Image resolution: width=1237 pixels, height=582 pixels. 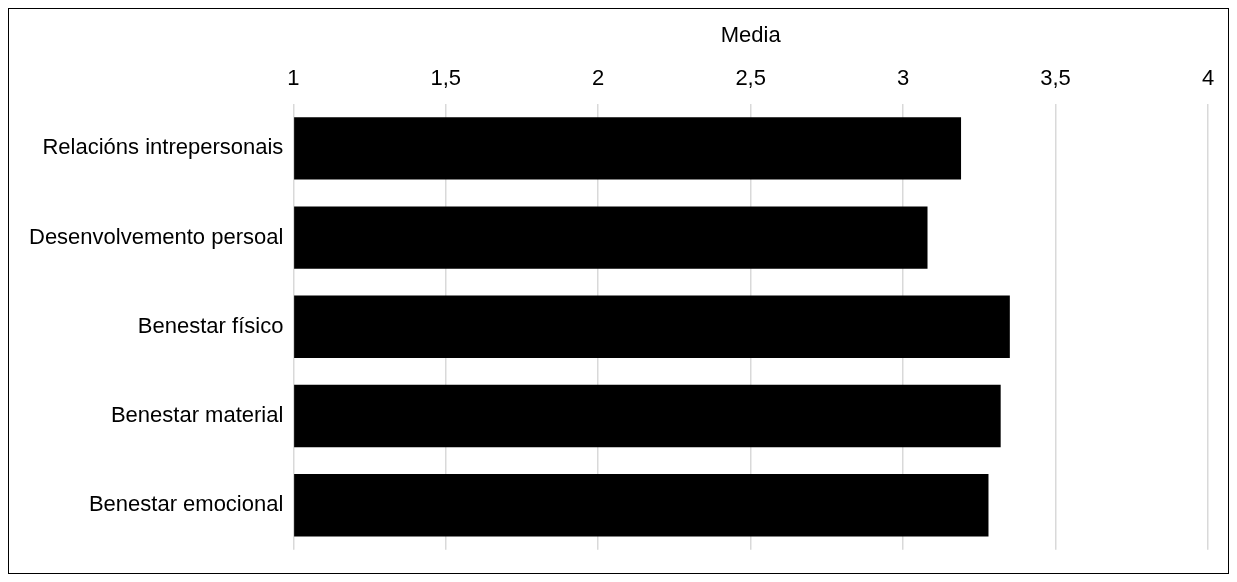 What do you see at coordinates (186, 504) in the screenshot?
I see `y-tick-label: Benestar emocional` at bounding box center [186, 504].